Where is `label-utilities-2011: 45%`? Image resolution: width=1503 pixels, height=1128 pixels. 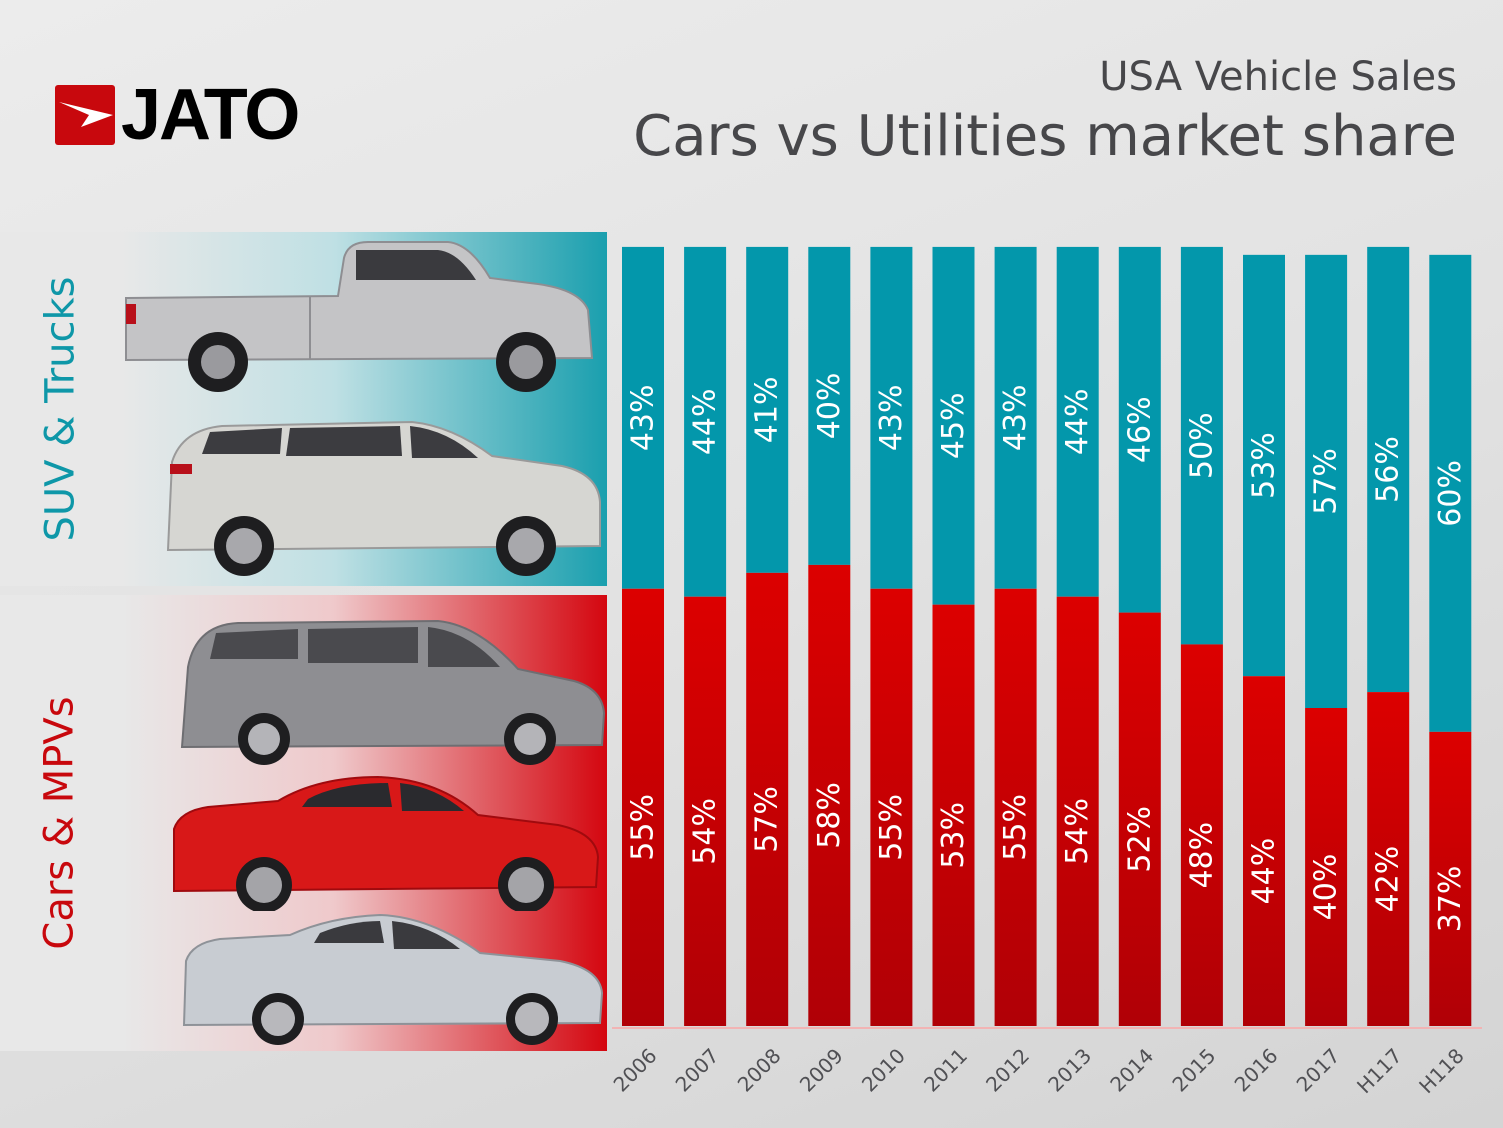
label-utilities-2011: 45% is located at coordinates (953, 425).